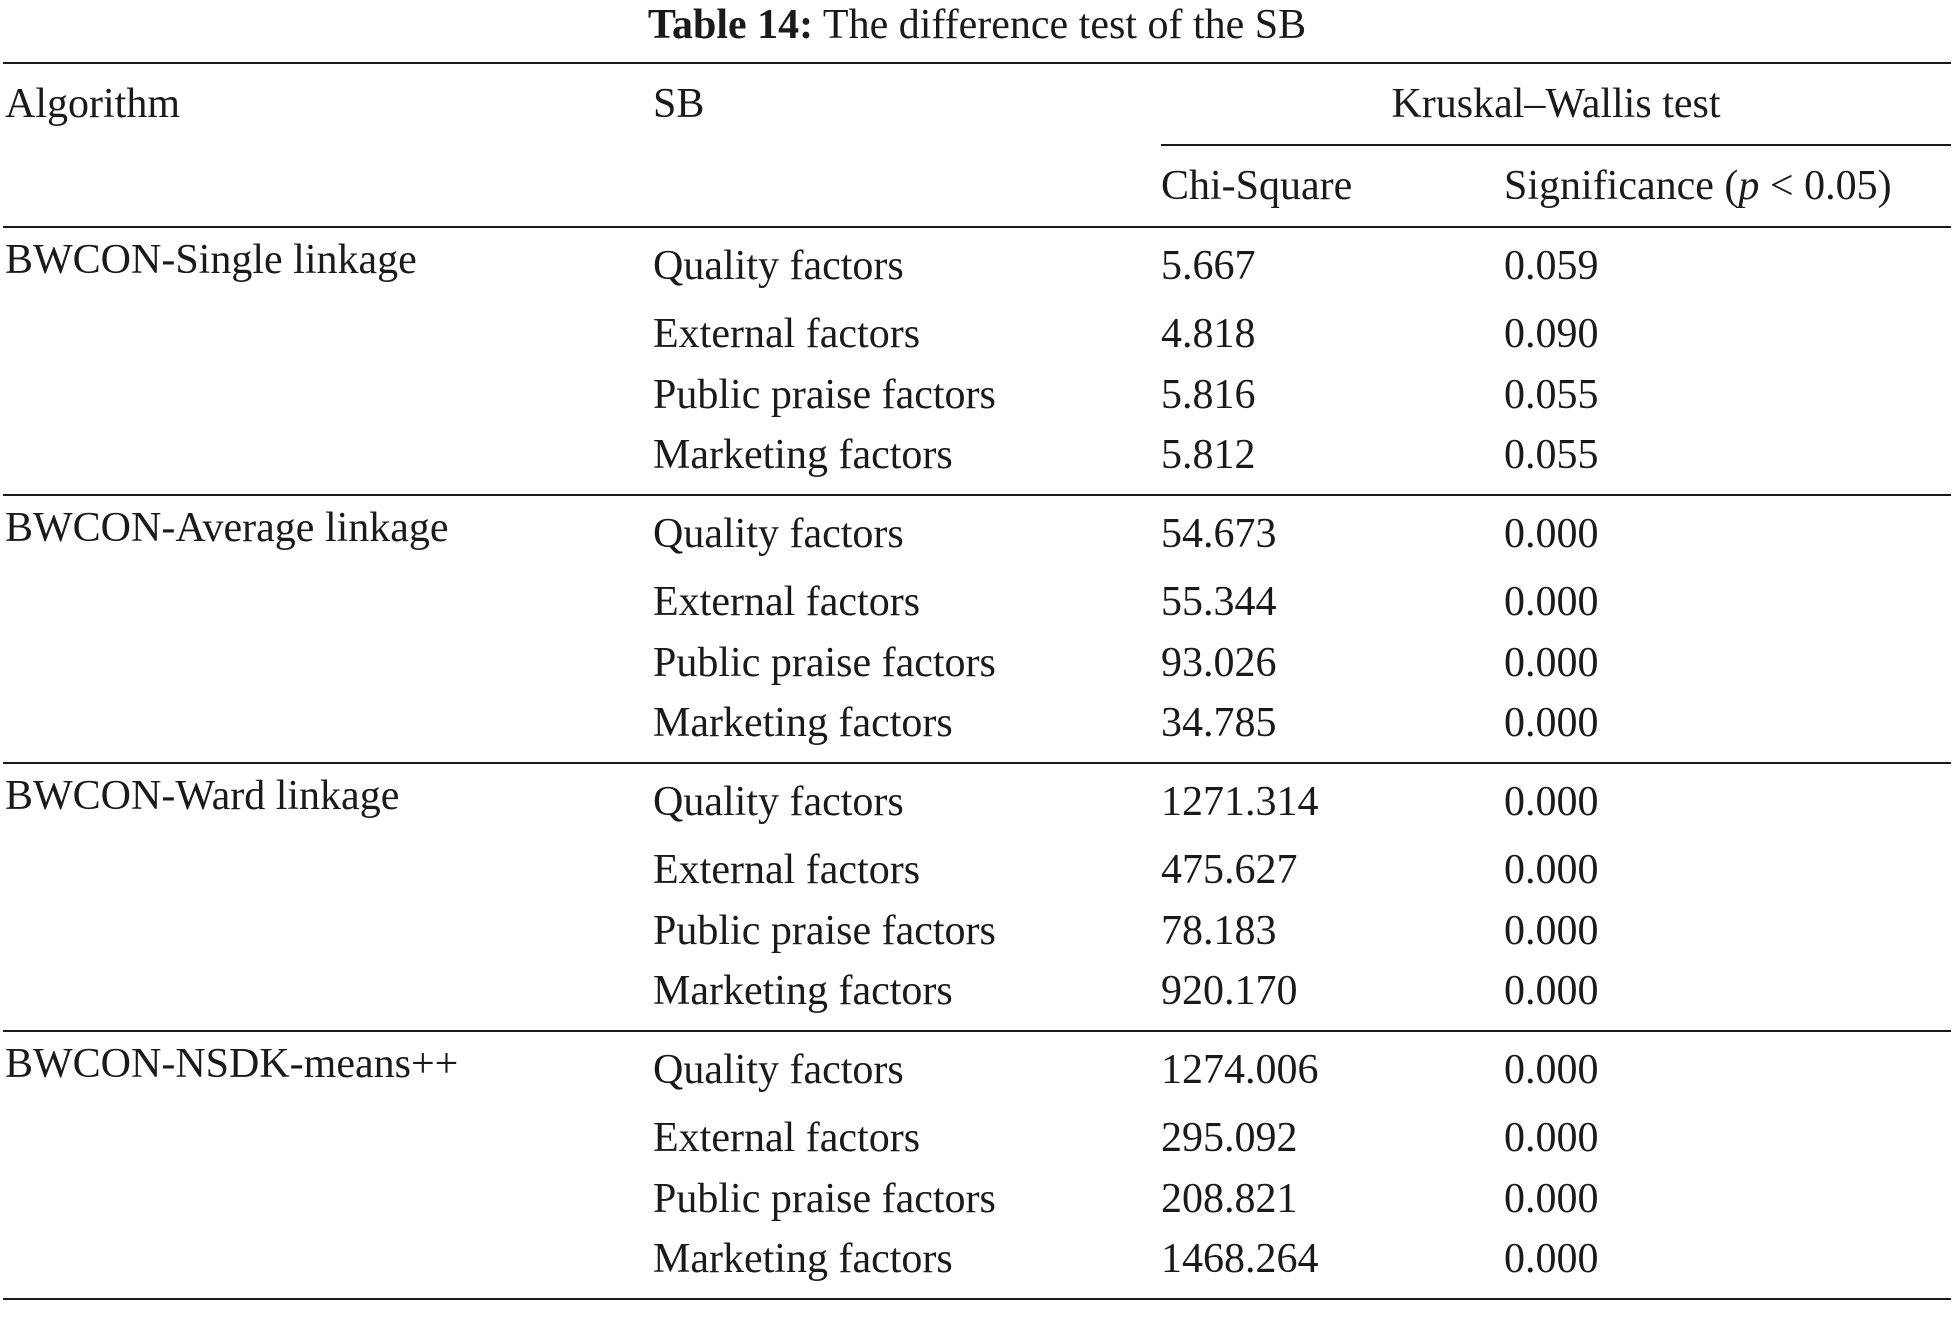  What do you see at coordinates (1219, 602) in the screenshot?
I see `chi-square-cell: 55.344` at bounding box center [1219, 602].